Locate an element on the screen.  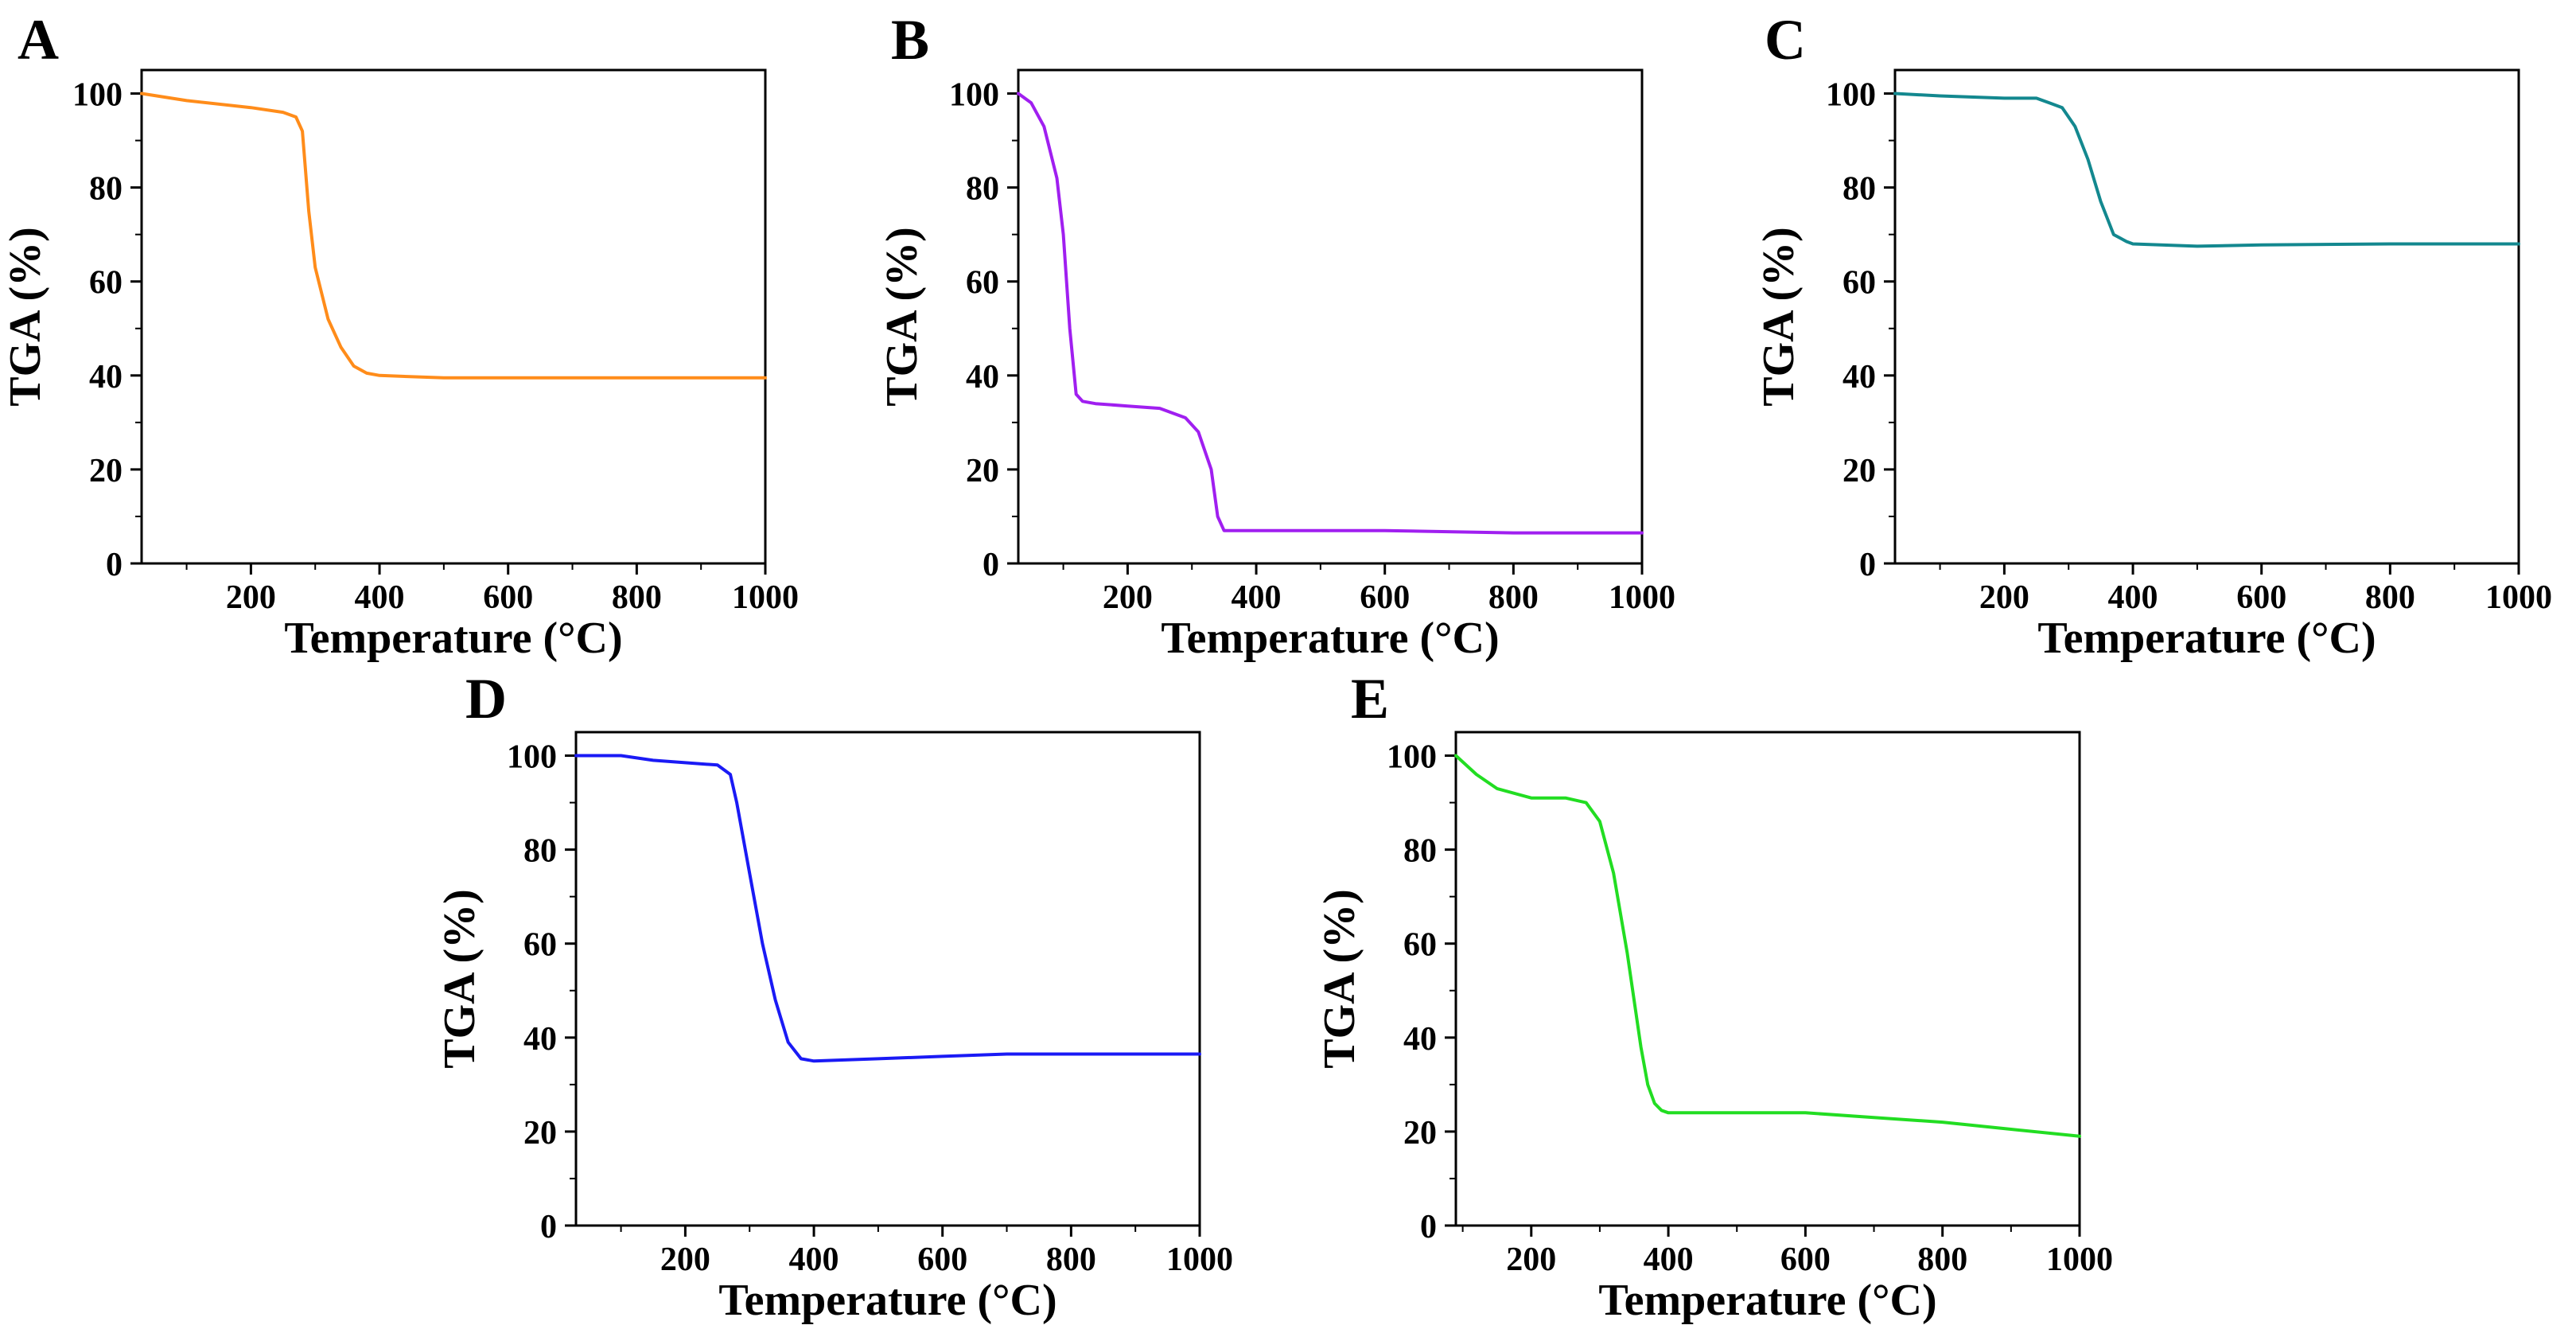
tga-curve-D is located at coordinates (888, 908).